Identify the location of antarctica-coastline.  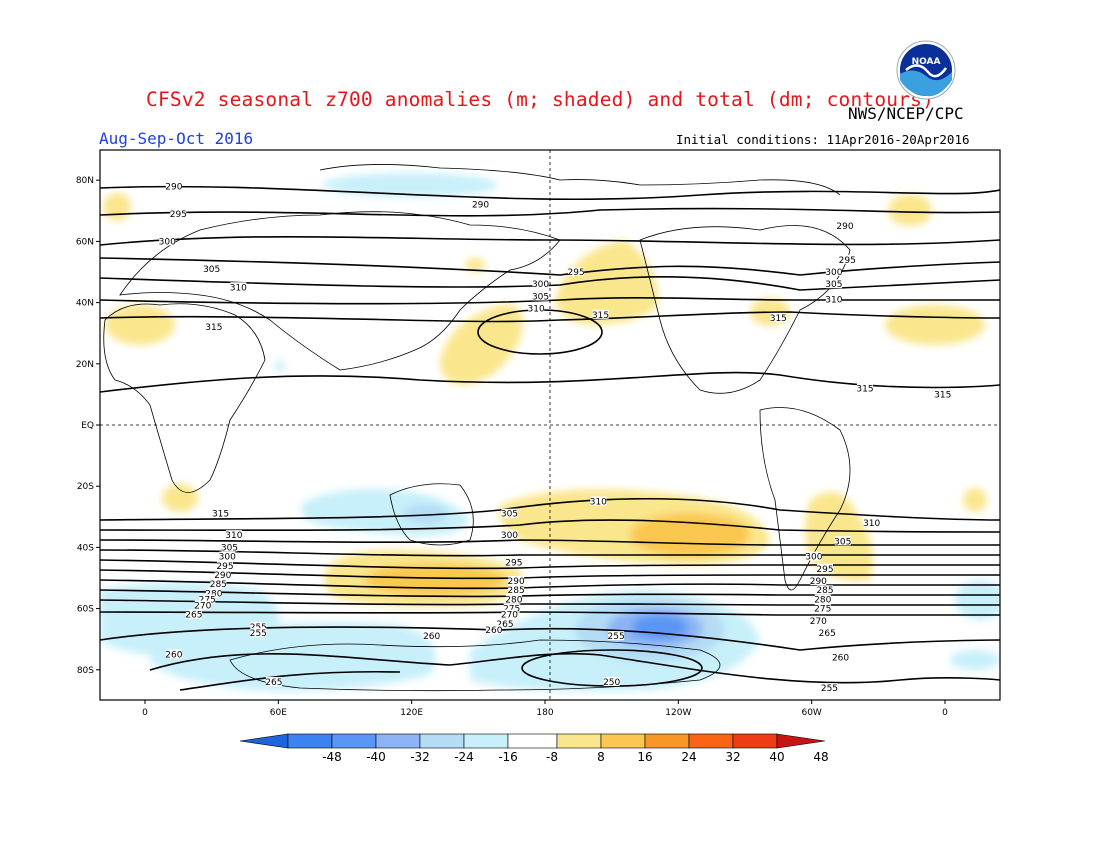
(475, 665).